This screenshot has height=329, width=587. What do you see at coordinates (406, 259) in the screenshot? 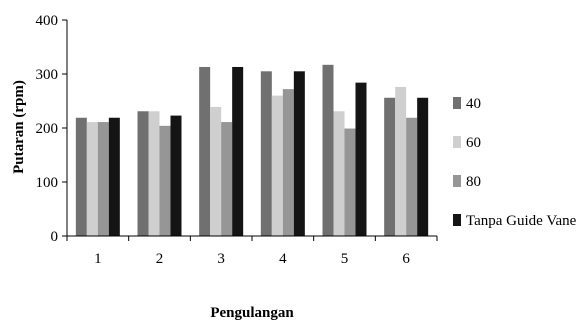
I see `x-tick-label: 6` at bounding box center [406, 259].